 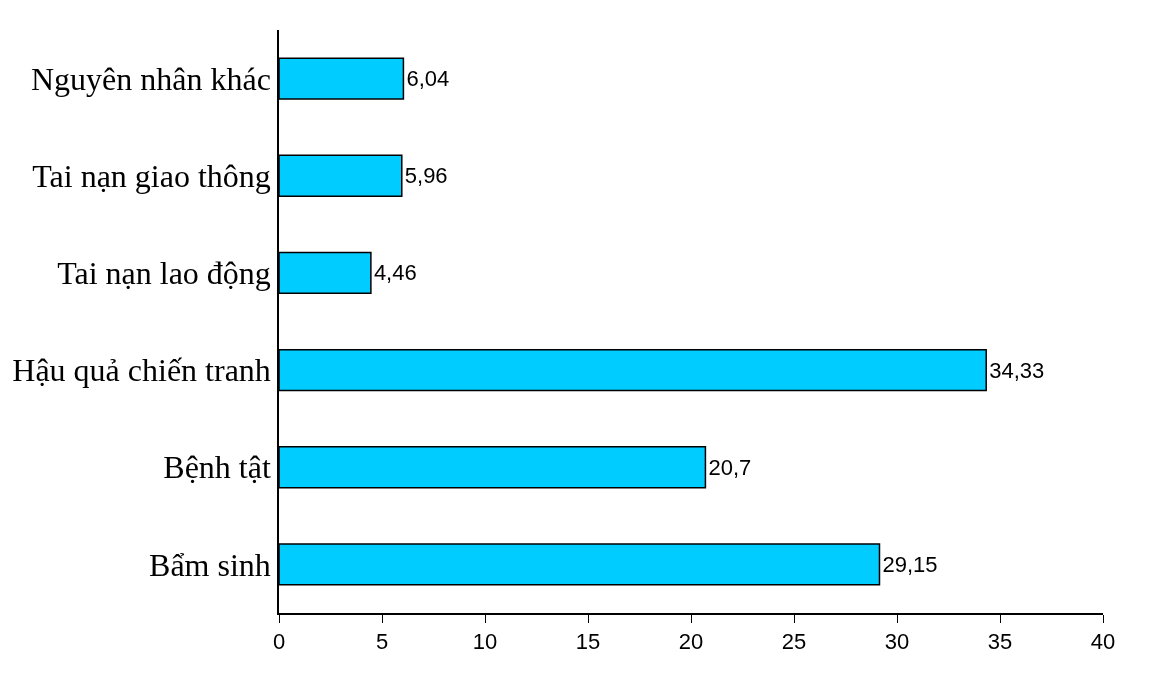 I want to click on y-tick-label: Bẩm sinh, so click(x=210, y=564).